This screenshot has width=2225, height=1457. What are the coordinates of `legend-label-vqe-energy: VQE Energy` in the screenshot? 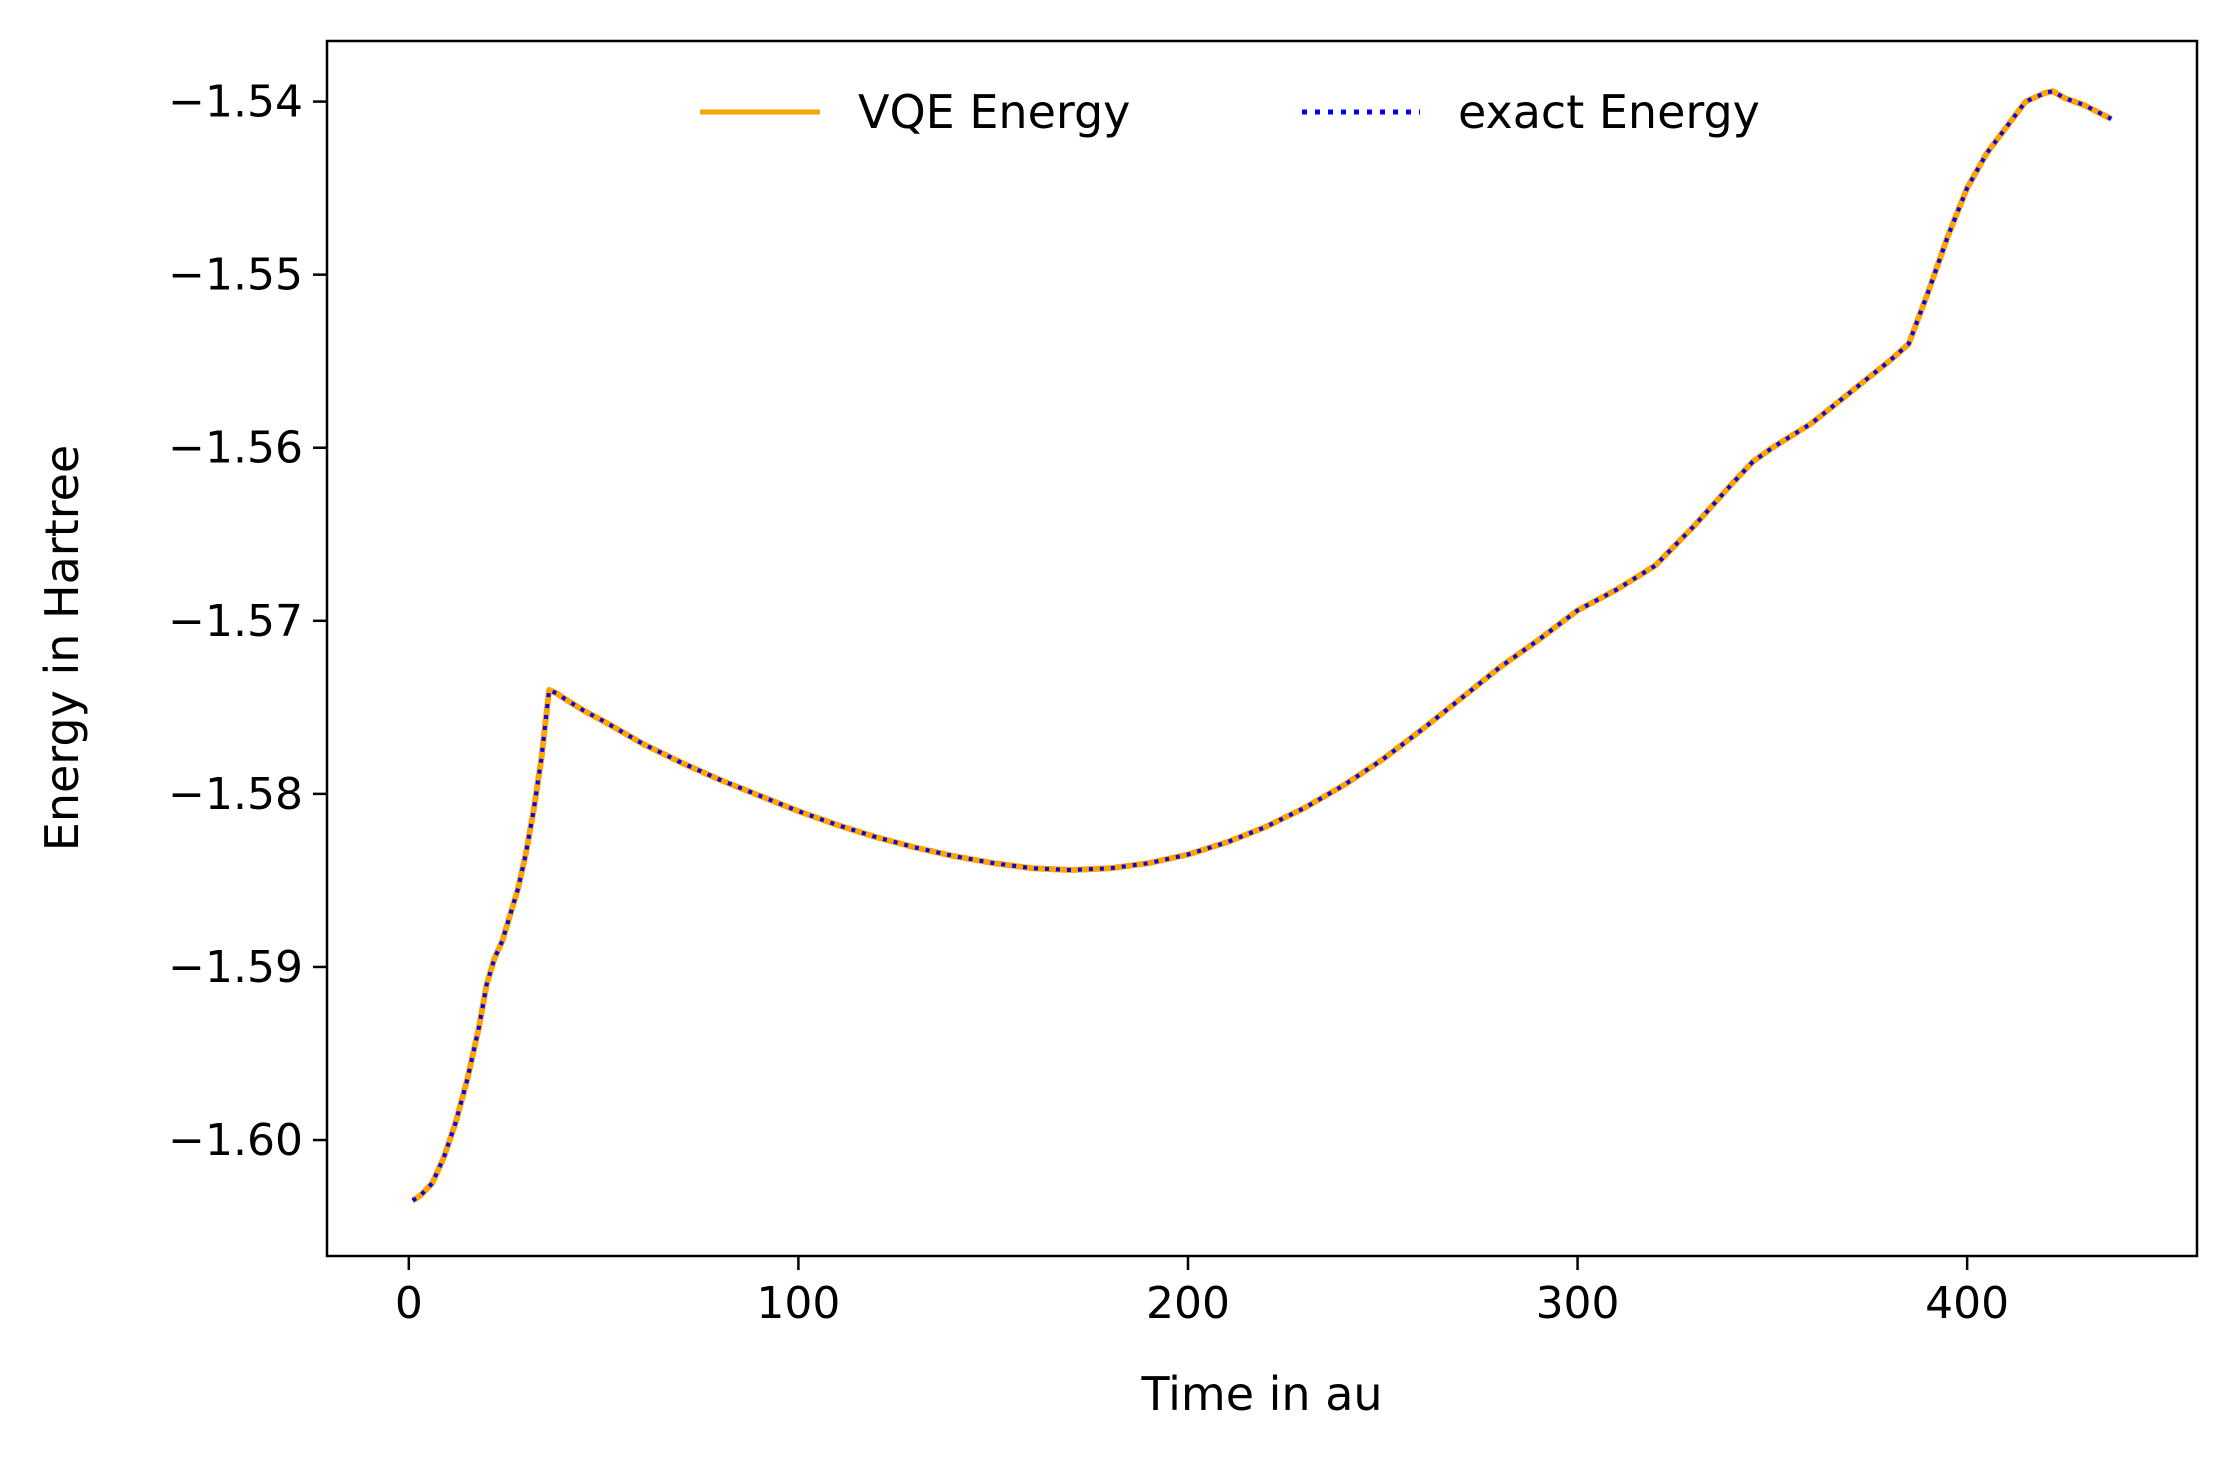 It's located at (994, 112).